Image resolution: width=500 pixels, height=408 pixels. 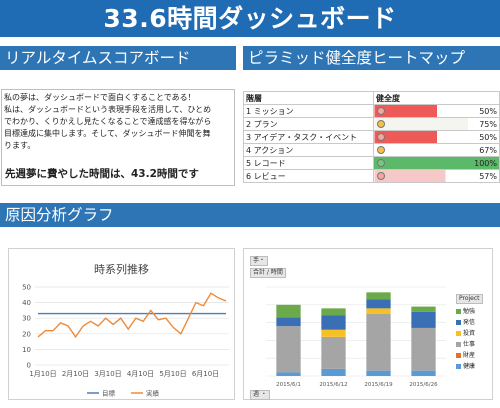 I want to click on section-header-cause-analysis: 原因分析グラフ, so click(x=250, y=215).